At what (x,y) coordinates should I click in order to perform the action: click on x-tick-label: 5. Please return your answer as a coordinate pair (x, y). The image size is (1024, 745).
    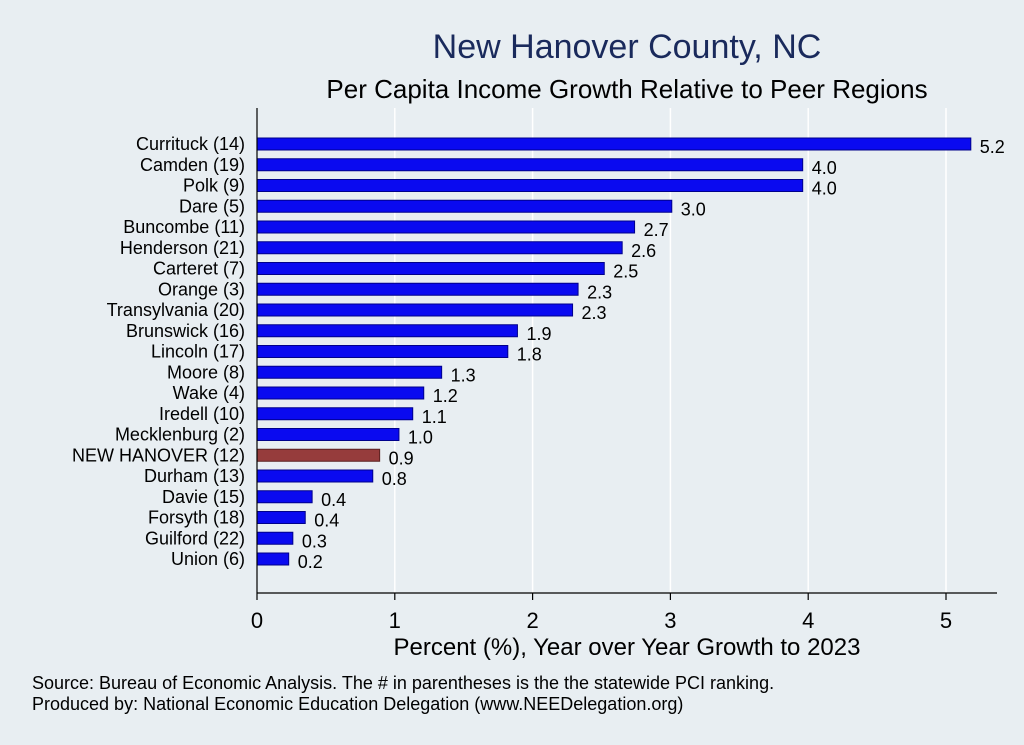
    Looking at the image, I should click on (946, 620).